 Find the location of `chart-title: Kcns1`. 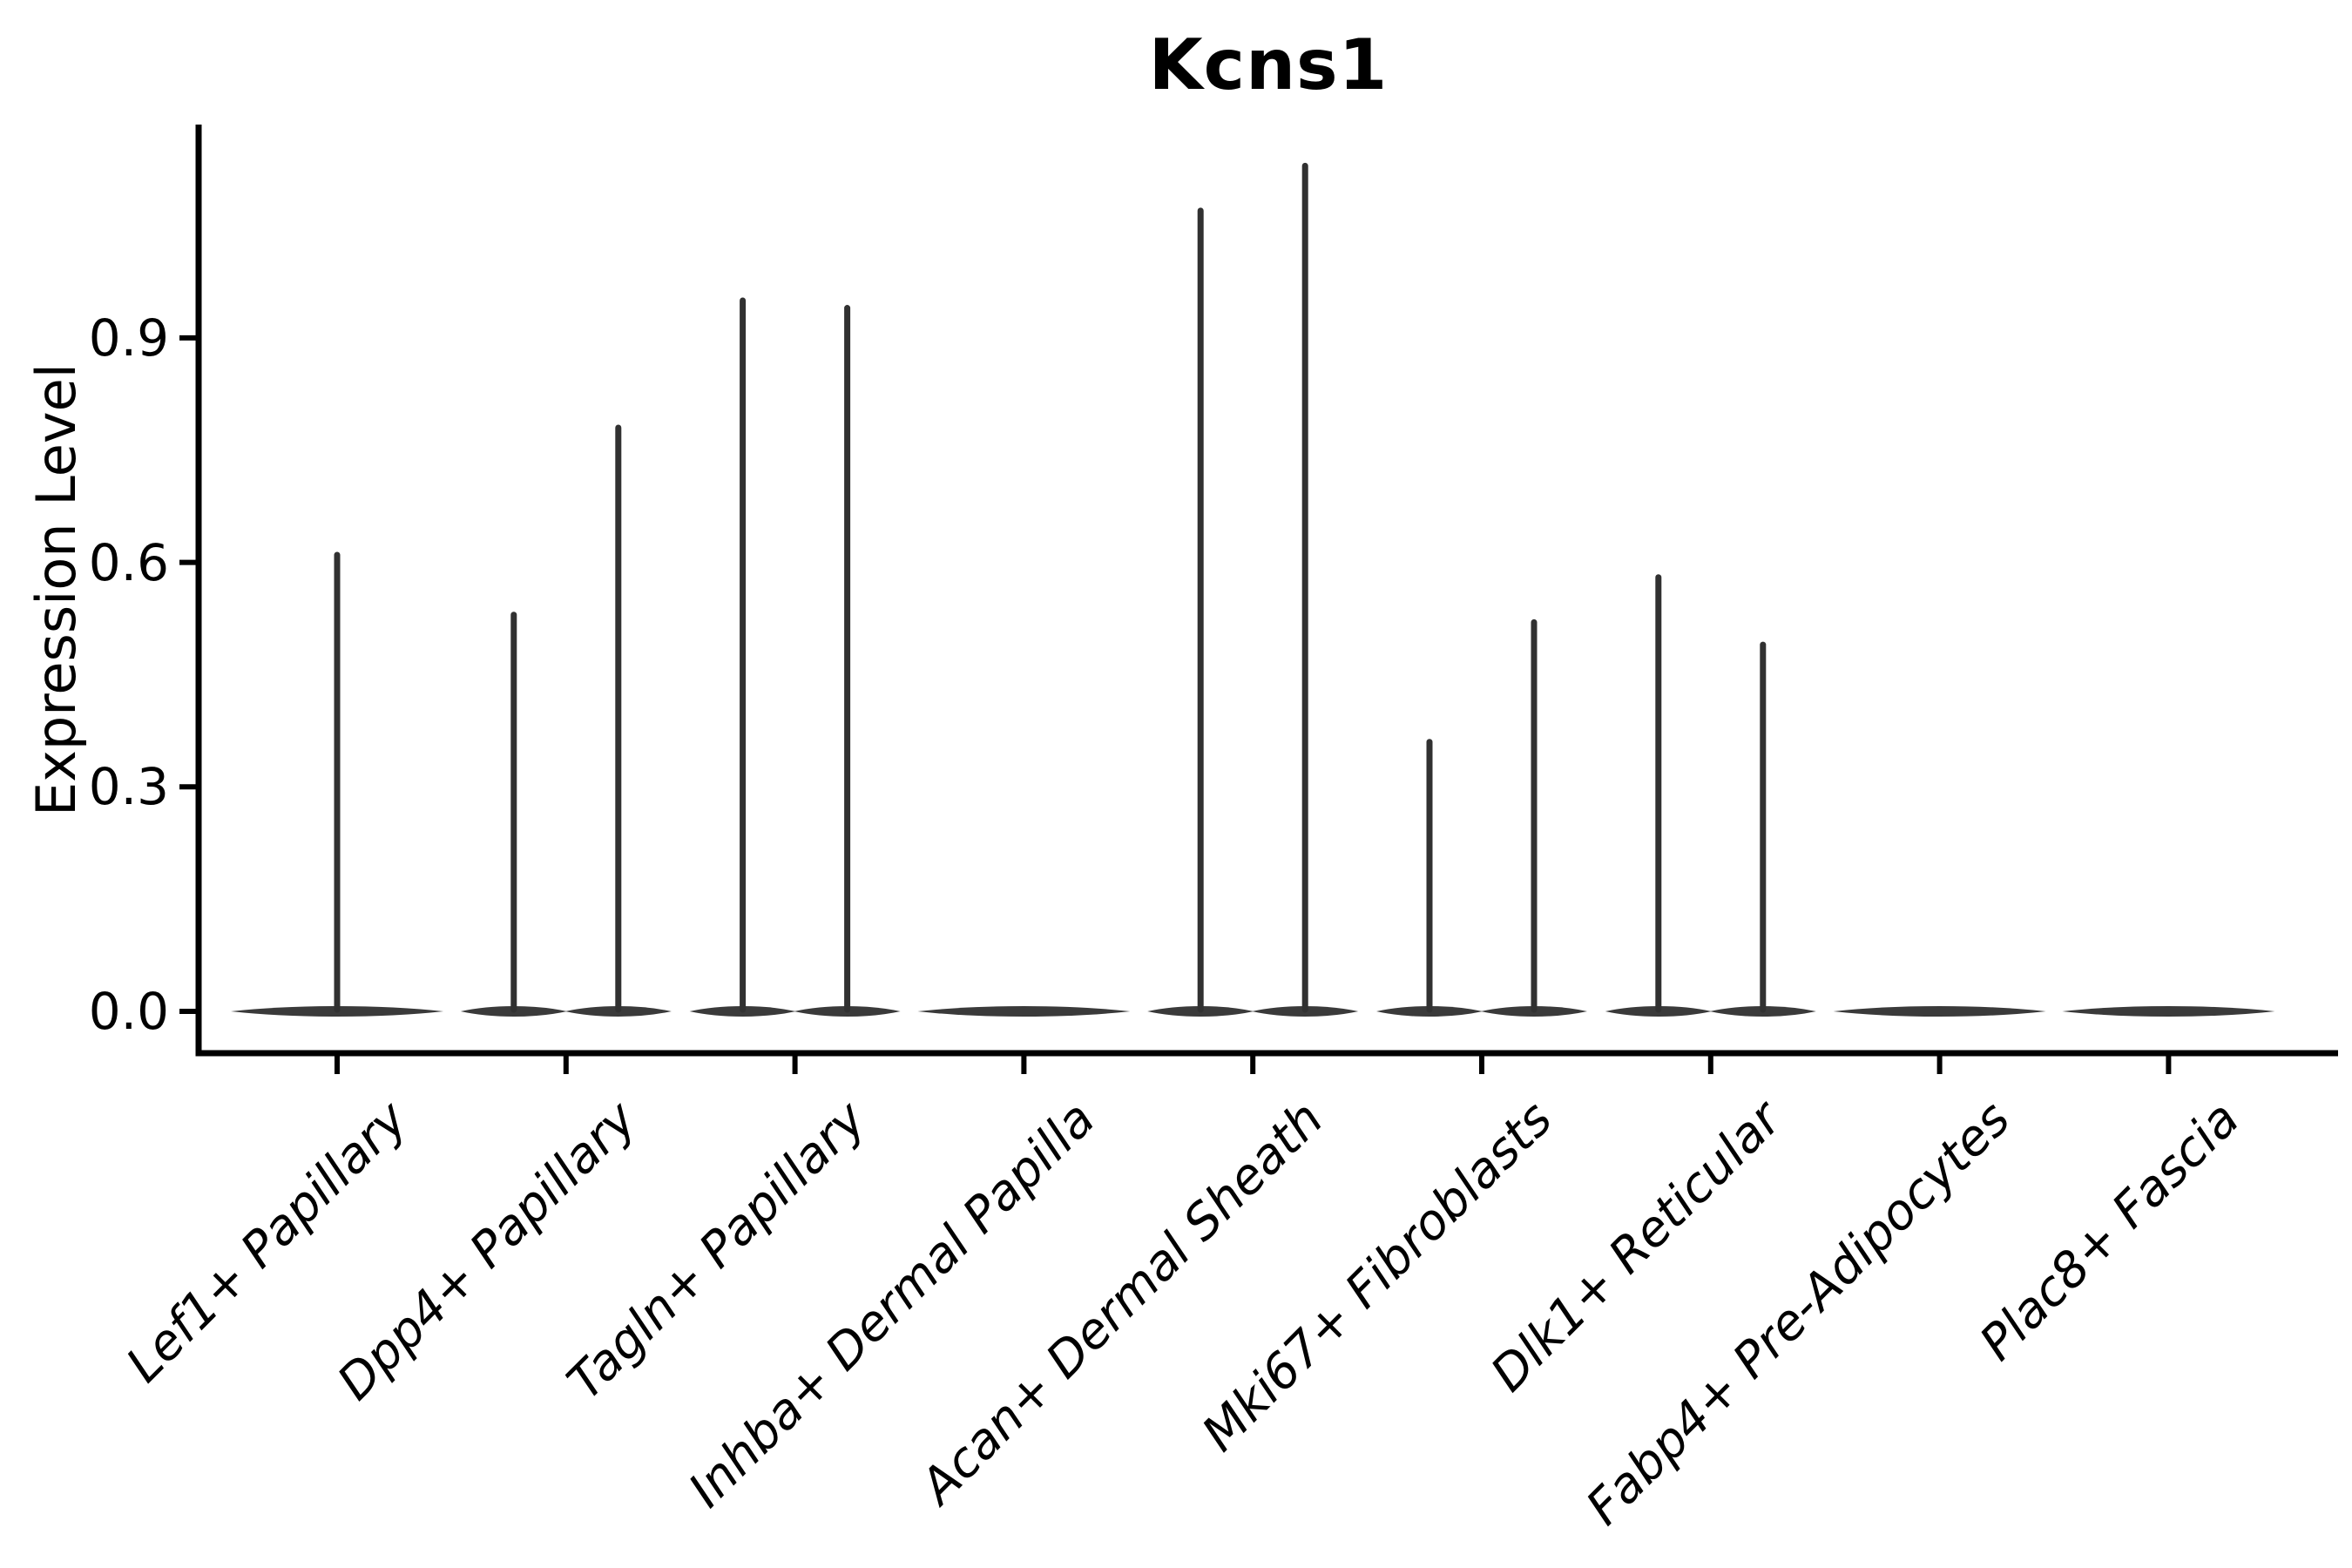

chart-title: Kcns1 is located at coordinates (1268, 64).